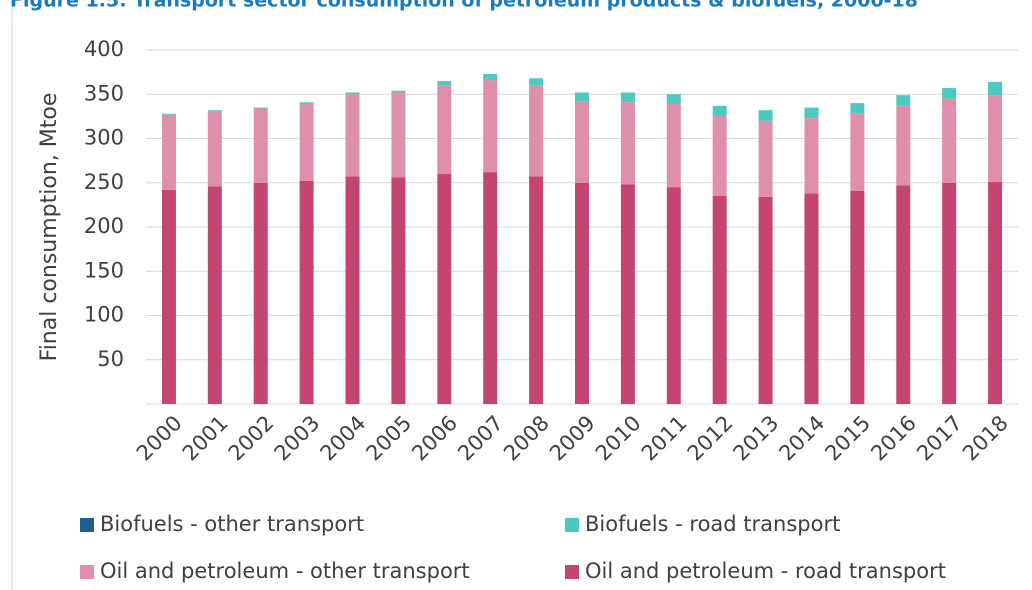  I want to click on y-tick-label: 100, so click(104, 315).